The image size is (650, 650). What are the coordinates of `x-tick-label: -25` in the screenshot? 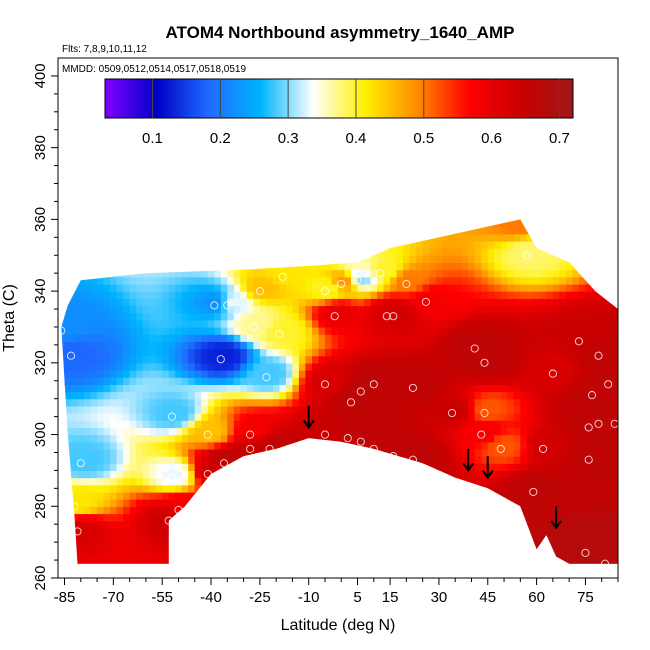 It's located at (260, 597).